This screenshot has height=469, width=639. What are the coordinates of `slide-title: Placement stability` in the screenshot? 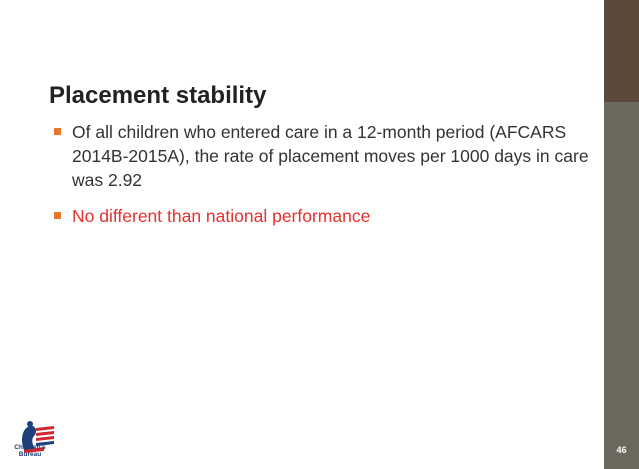 It's located at (158, 95).